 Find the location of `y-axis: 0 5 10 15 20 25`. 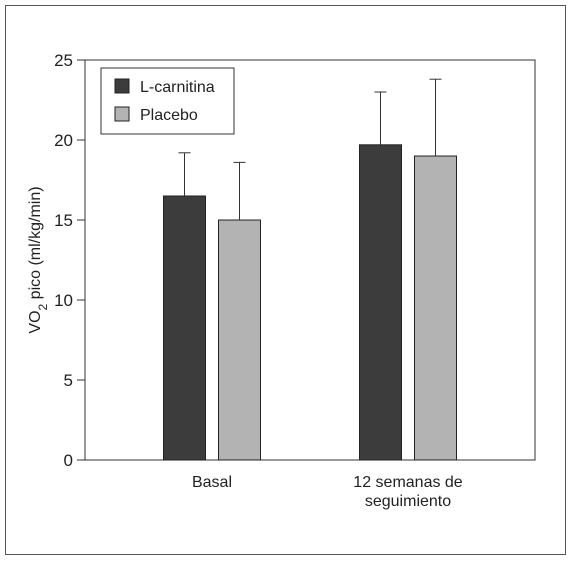

y-axis: 0 5 10 15 20 25 is located at coordinates (69, 260).